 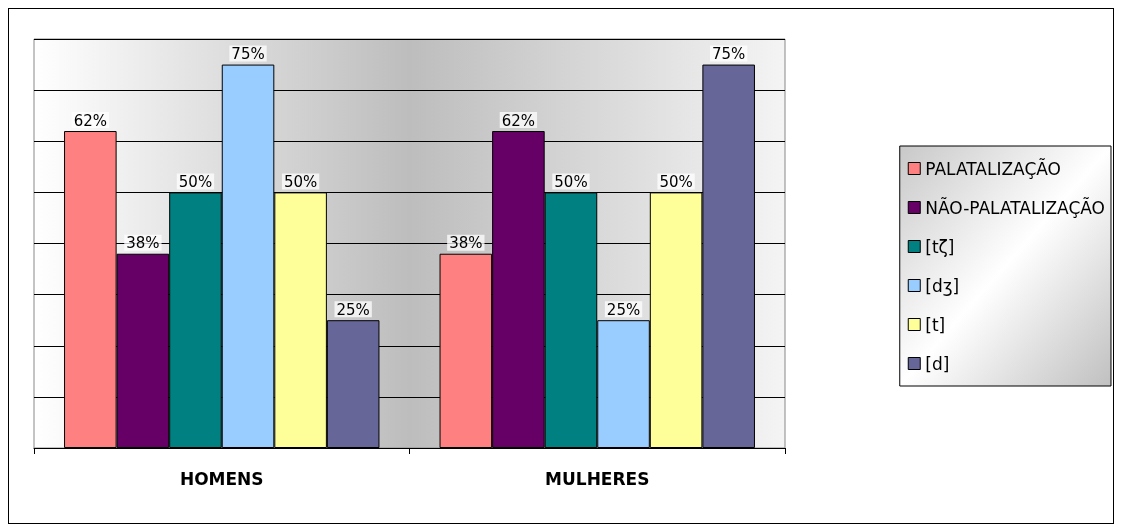 I want to click on legend-label: NÃO-PALATALIZAÇÃO, so click(x=1015, y=207).